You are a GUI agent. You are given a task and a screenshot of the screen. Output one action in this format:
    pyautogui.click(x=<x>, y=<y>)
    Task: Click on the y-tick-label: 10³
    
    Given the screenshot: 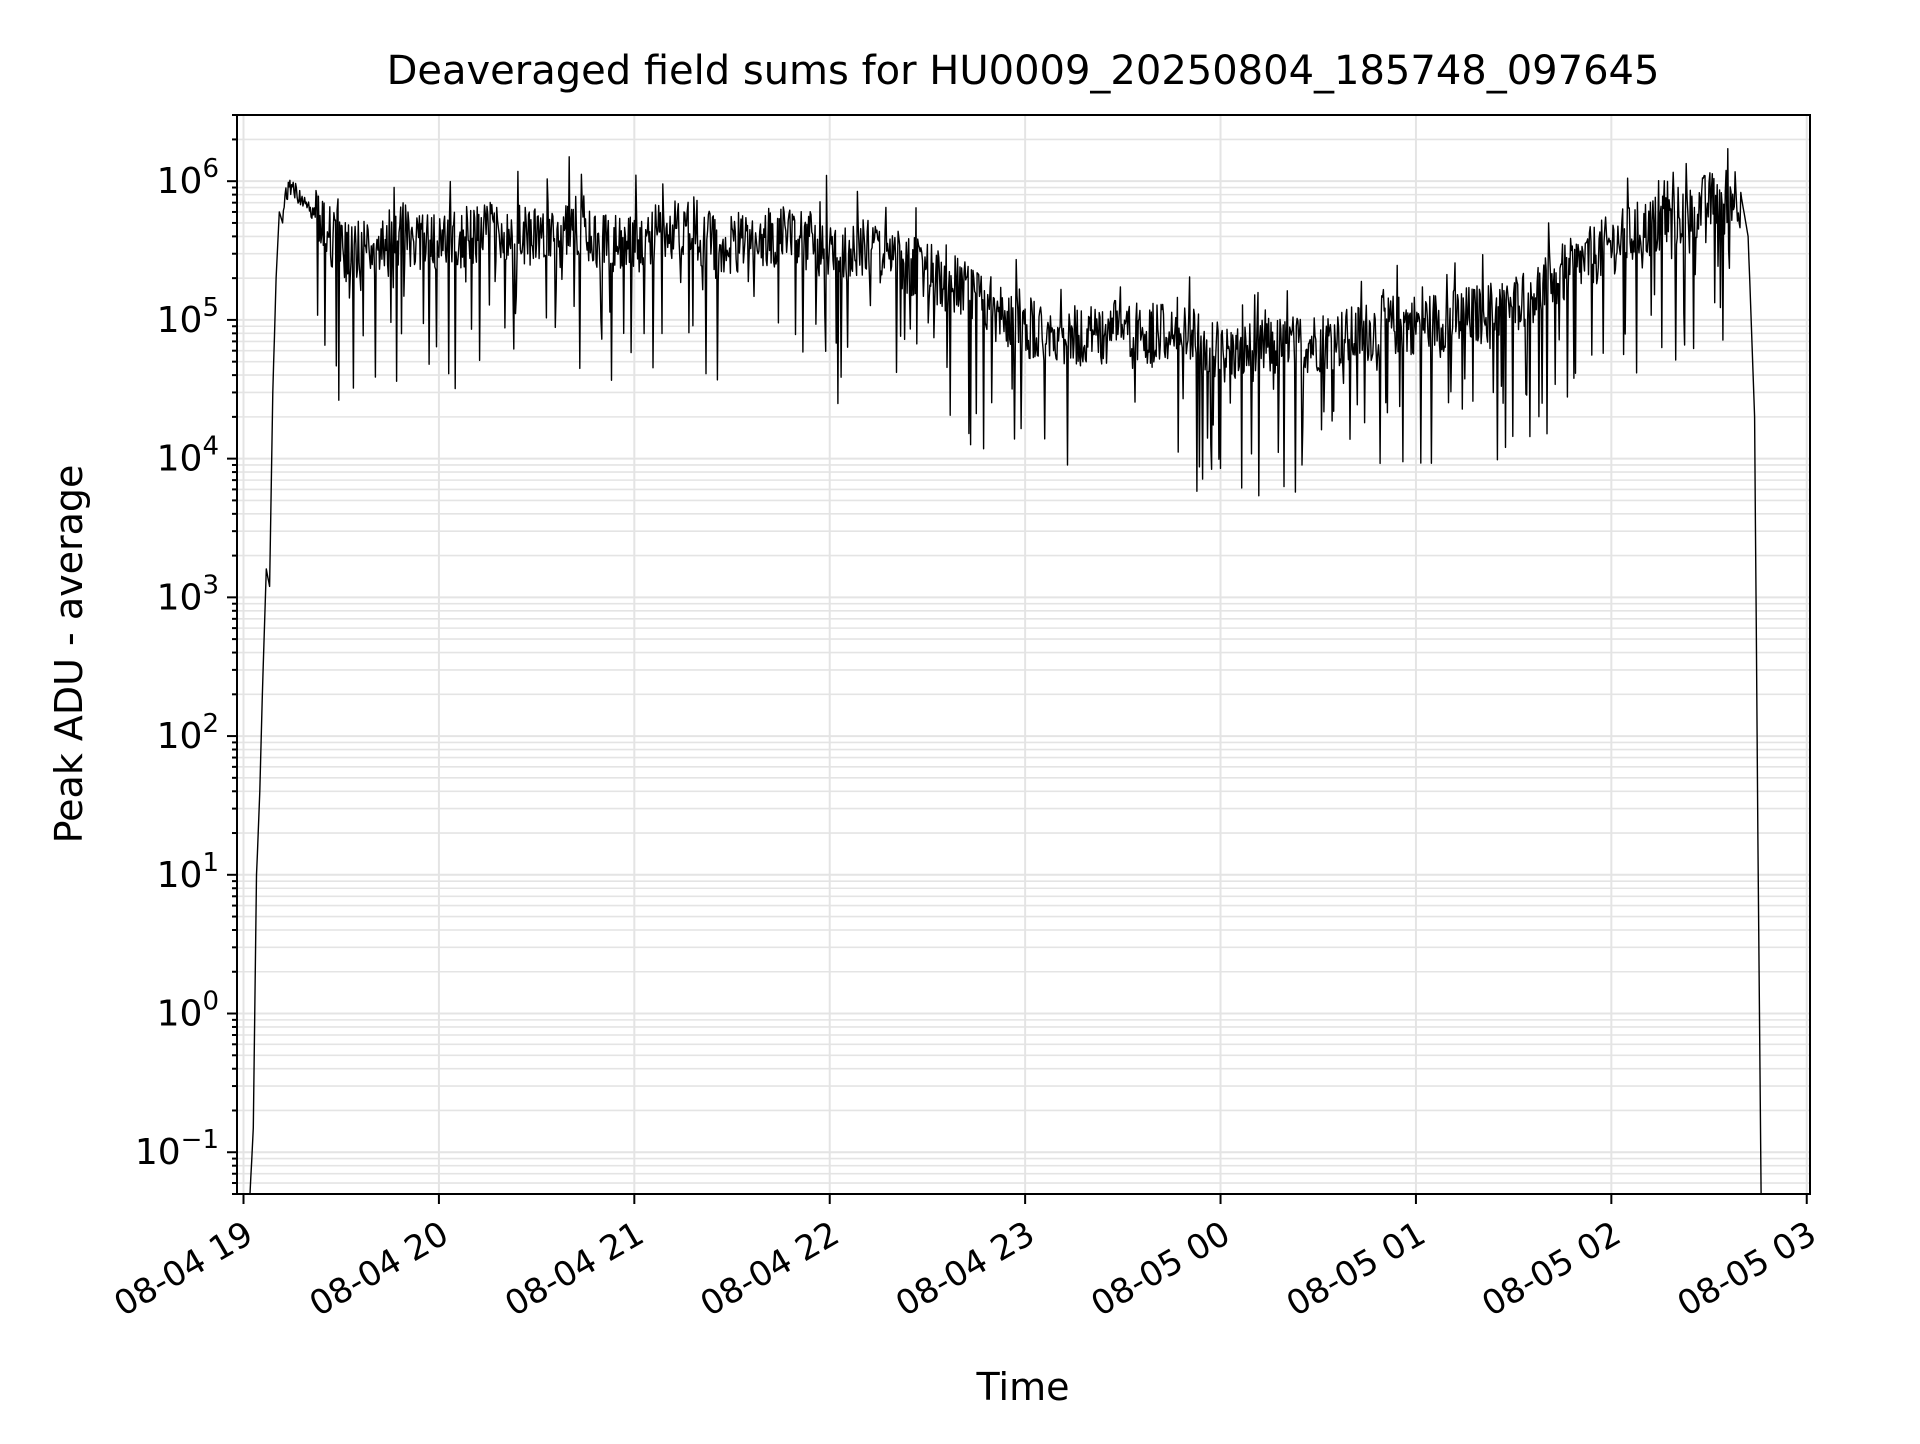 What is the action you would take?
    pyautogui.click(x=188, y=594)
    